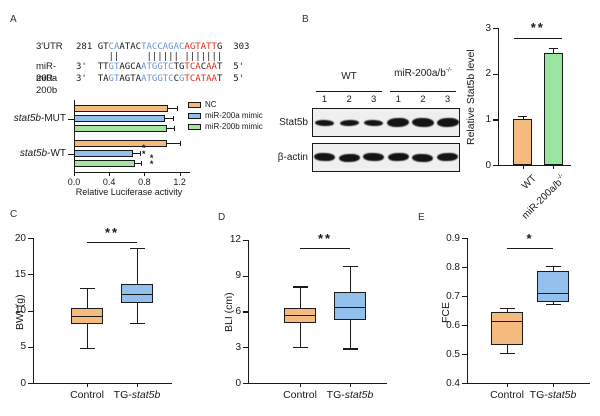 This screenshot has height=416, width=600. What do you see at coordinates (488, 119) in the screenshot?
I see `y-tick-label: 1` at bounding box center [488, 119].